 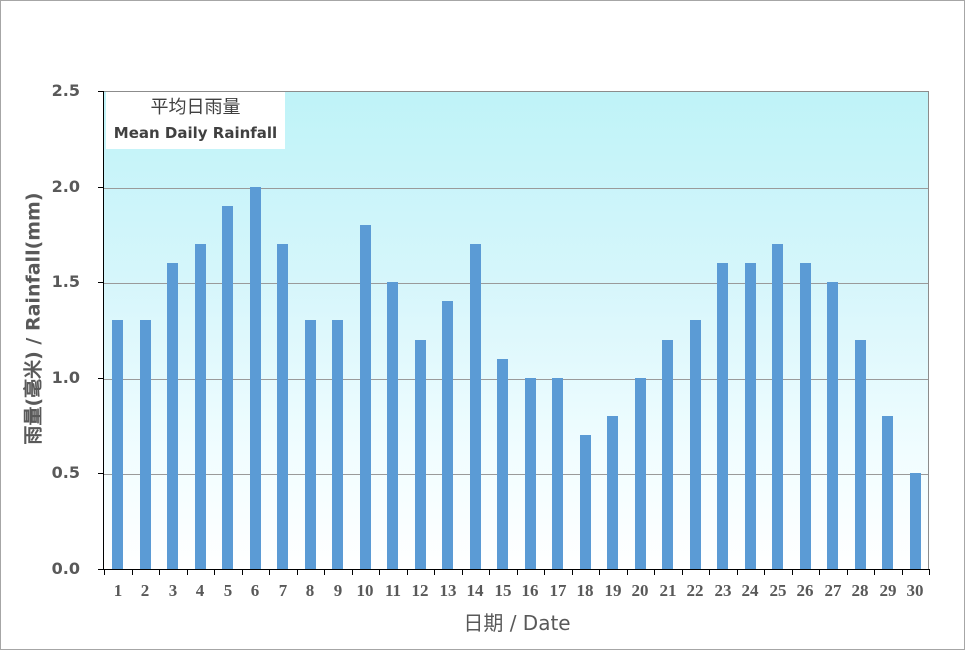 What do you see at coordinates (173, 590) in the screenshot?
I see `x-tick-label: 3` at bounding box center [173, 590].